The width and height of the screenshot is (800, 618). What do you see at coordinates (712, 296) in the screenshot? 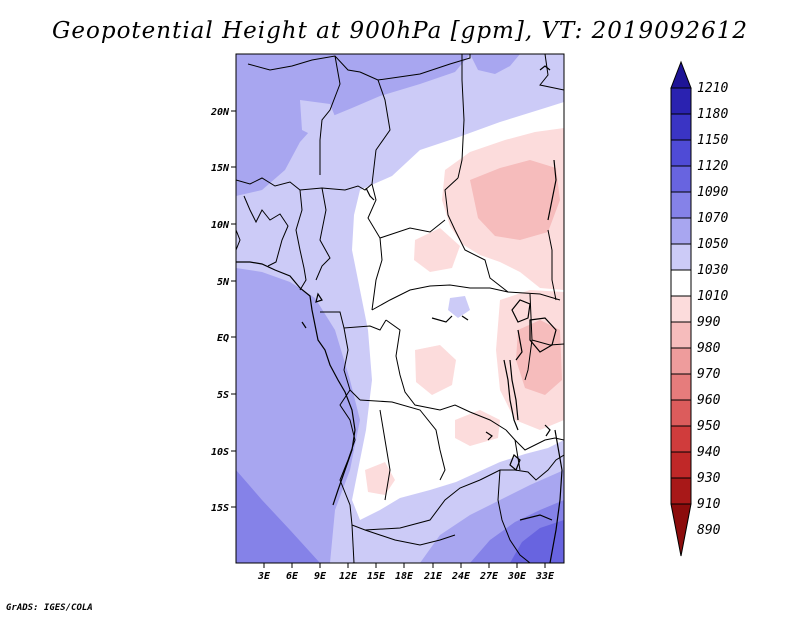
I see `colorbar-label: 1010` at bounding box center [712, 296].